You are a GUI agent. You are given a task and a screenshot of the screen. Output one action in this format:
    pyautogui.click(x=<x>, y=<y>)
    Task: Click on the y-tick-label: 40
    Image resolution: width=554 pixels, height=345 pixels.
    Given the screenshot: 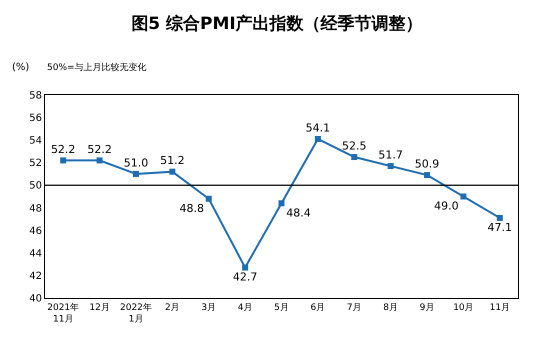 What is the action you would take?
    pyautogui.click(x=35, y=299)
    